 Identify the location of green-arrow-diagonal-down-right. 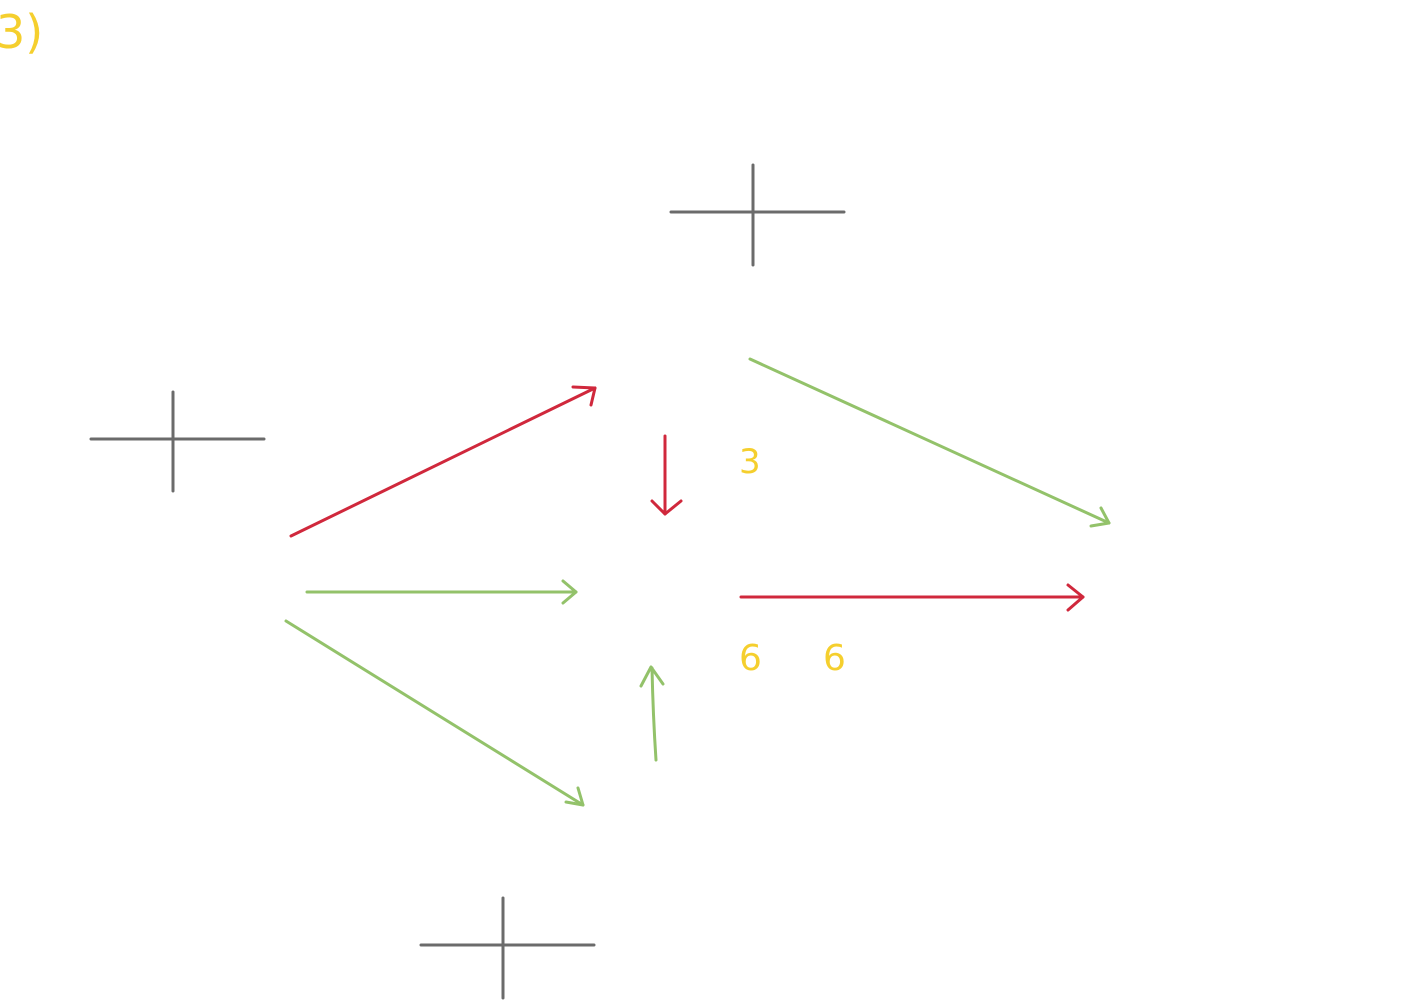
(929, 442).